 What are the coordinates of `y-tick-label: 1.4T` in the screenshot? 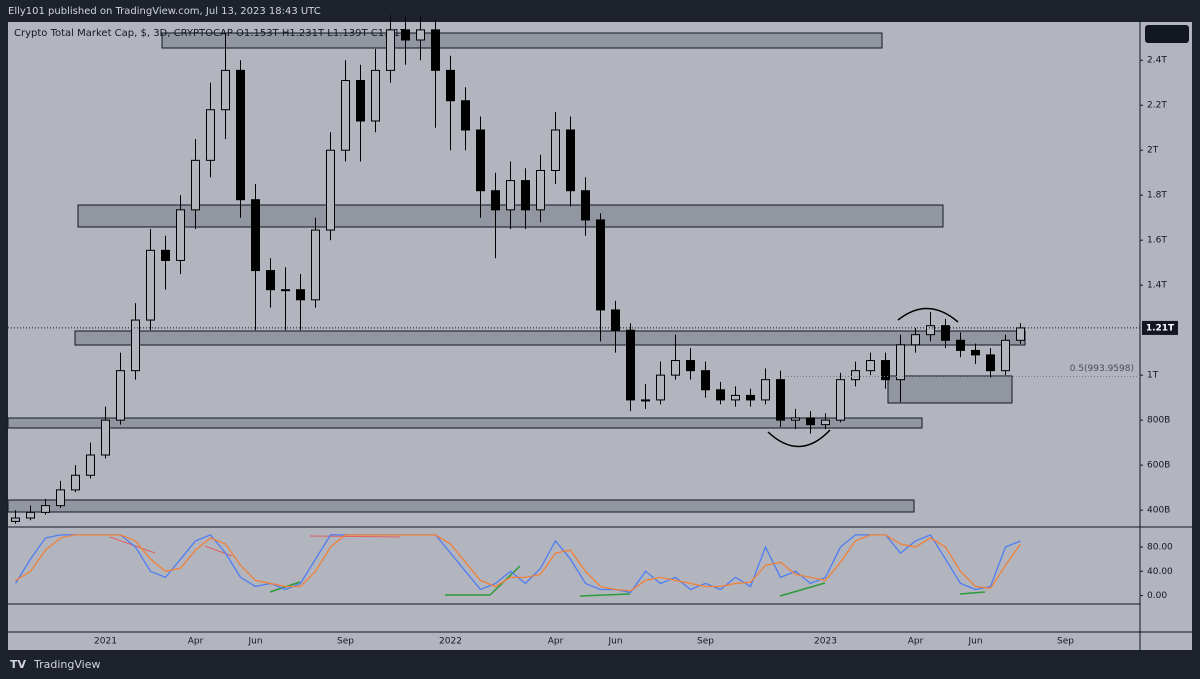 It's located at (1157, 286).